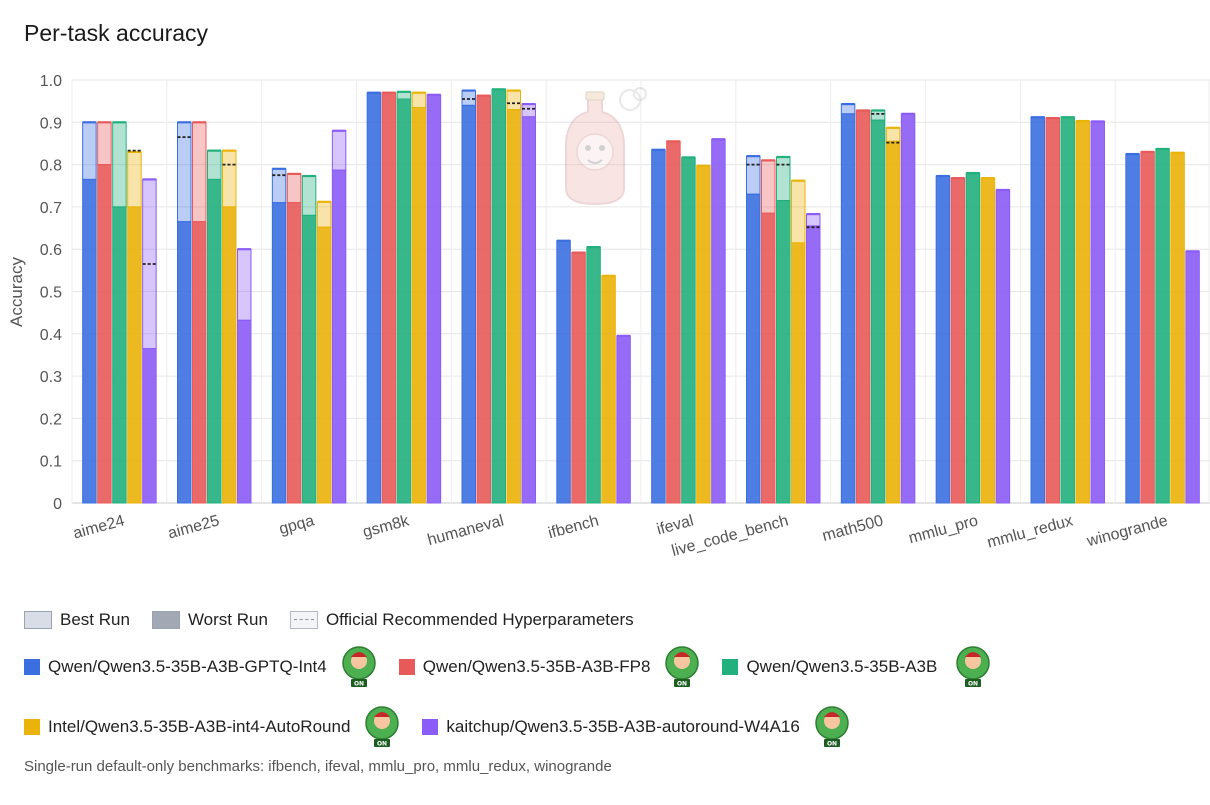  Describe the element at coordinates (199, 726) in the screenshot. I see `intel-label: Intel/Qwen3.5-35B-A3B-int4-AutoRound` at that location.